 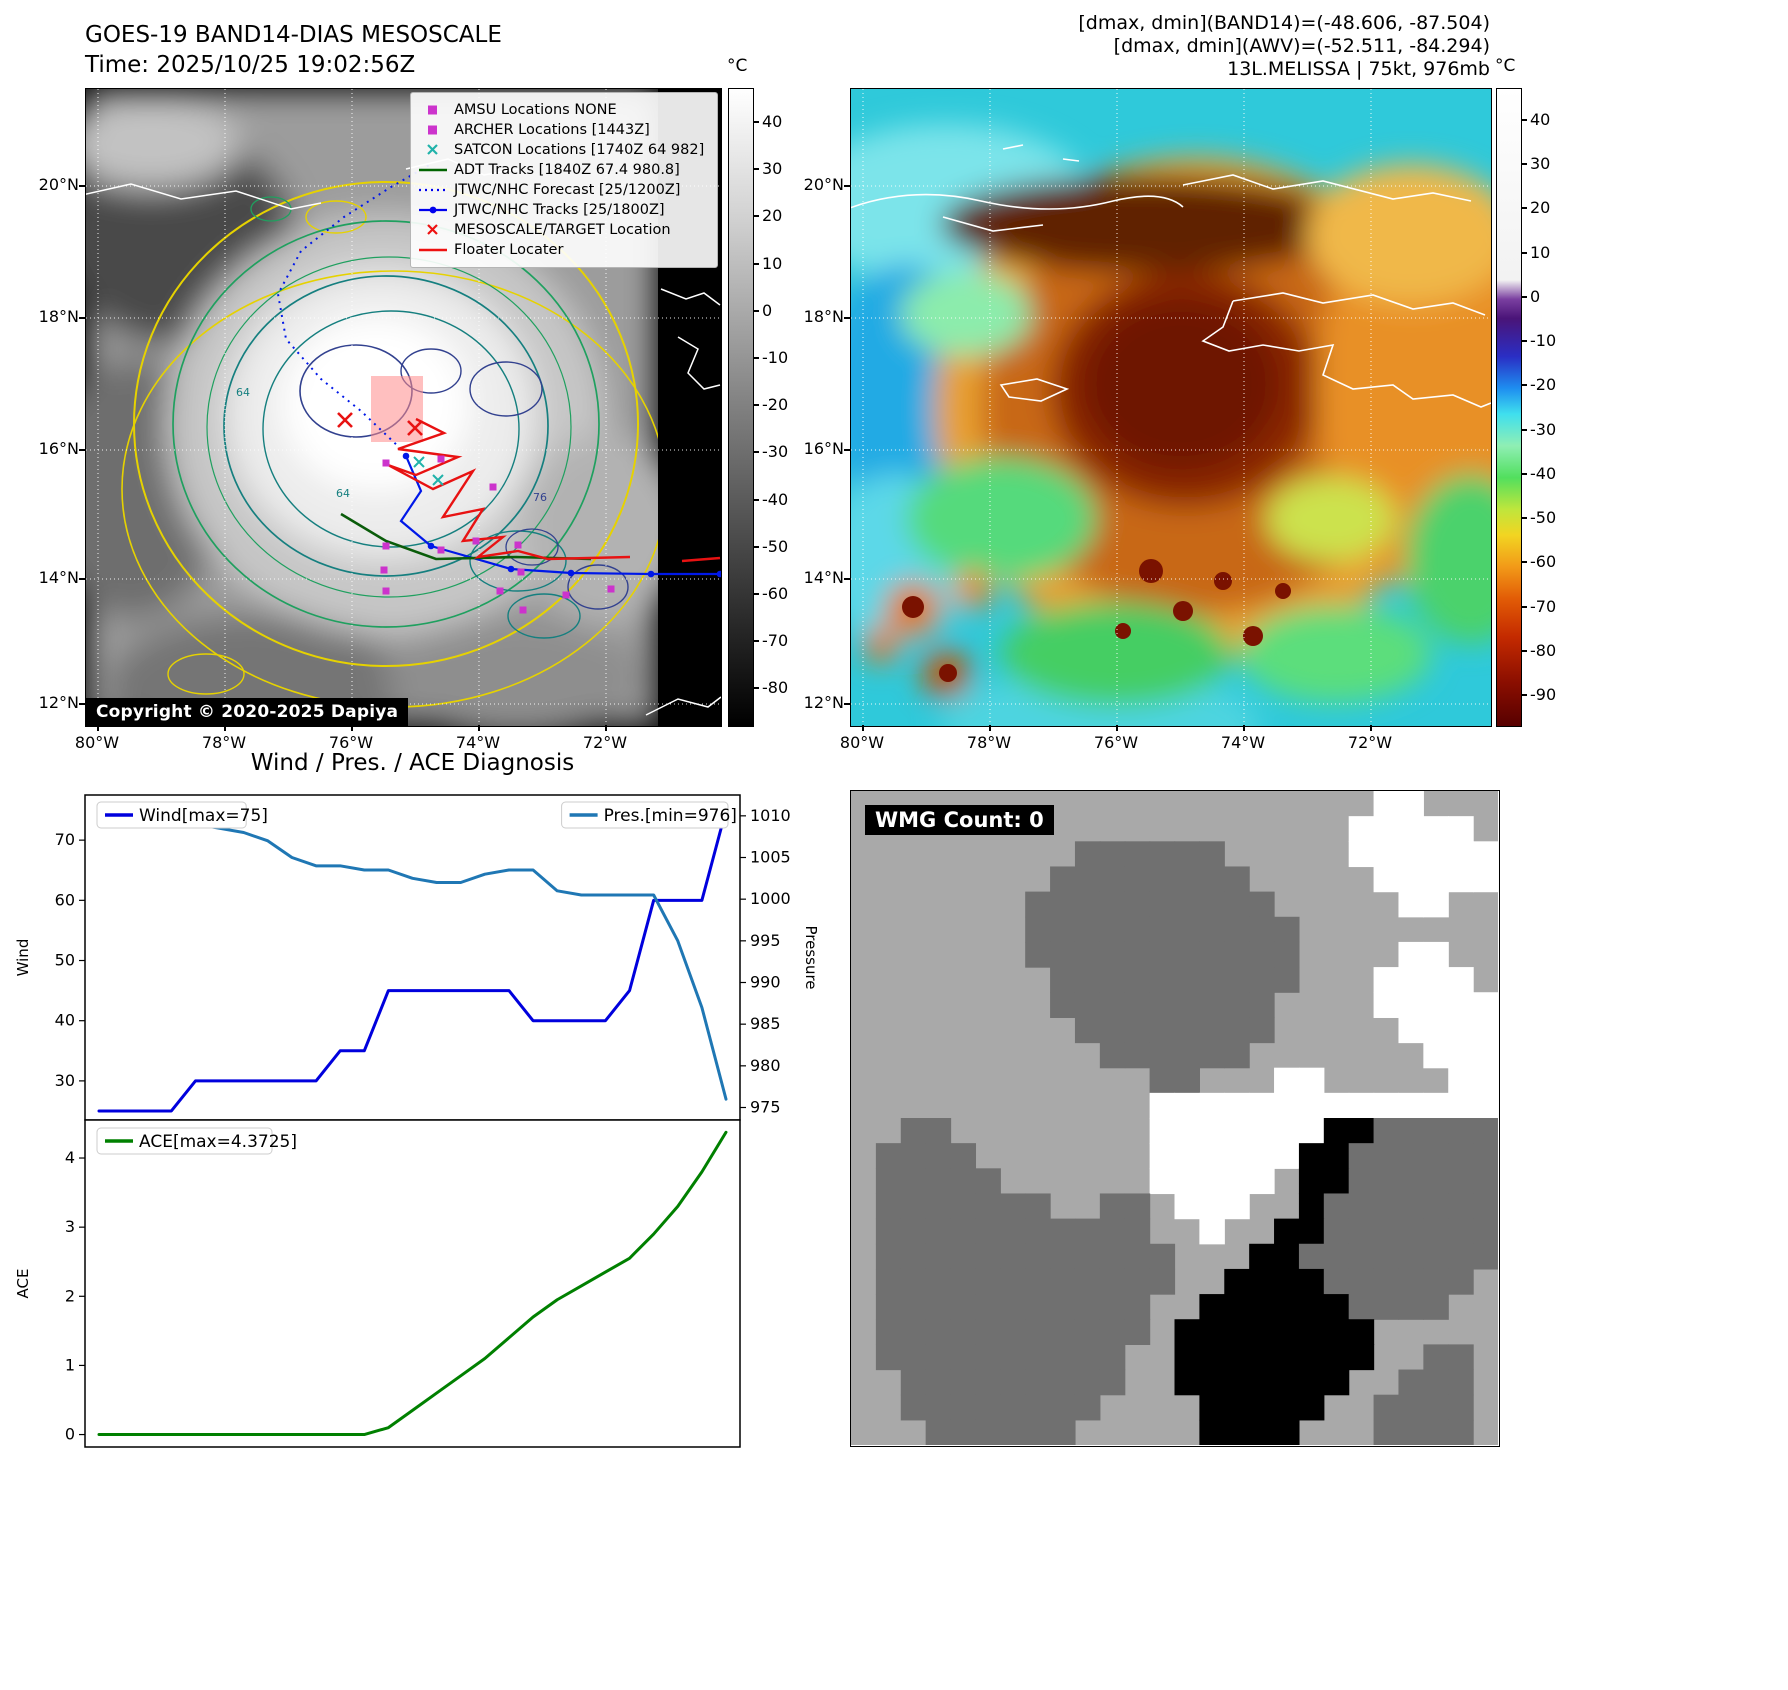 I want to click on colorbar-tick-label: 0, so click(x=767, y=310).